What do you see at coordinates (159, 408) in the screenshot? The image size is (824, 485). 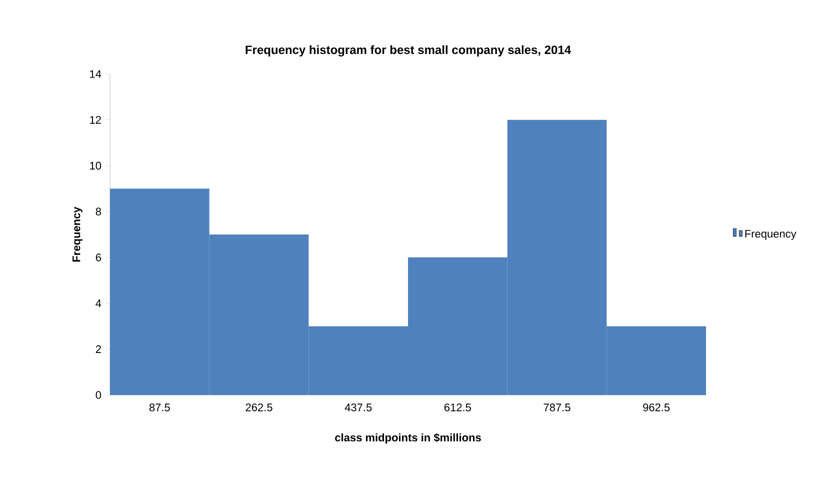 I see `x-tick-label: 87.5` at bounding box center [159, 408].